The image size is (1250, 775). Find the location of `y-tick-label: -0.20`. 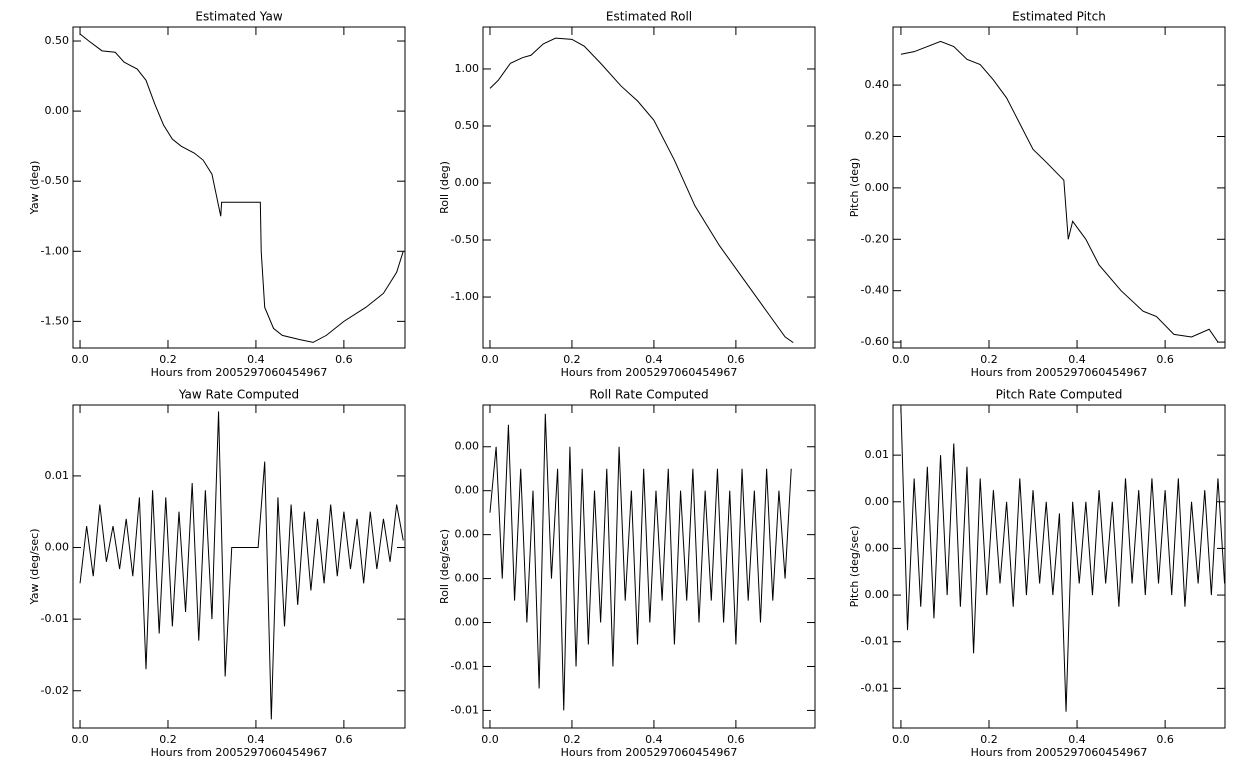

y-tick-label: -0.20 is located at coordinates (875, 238).